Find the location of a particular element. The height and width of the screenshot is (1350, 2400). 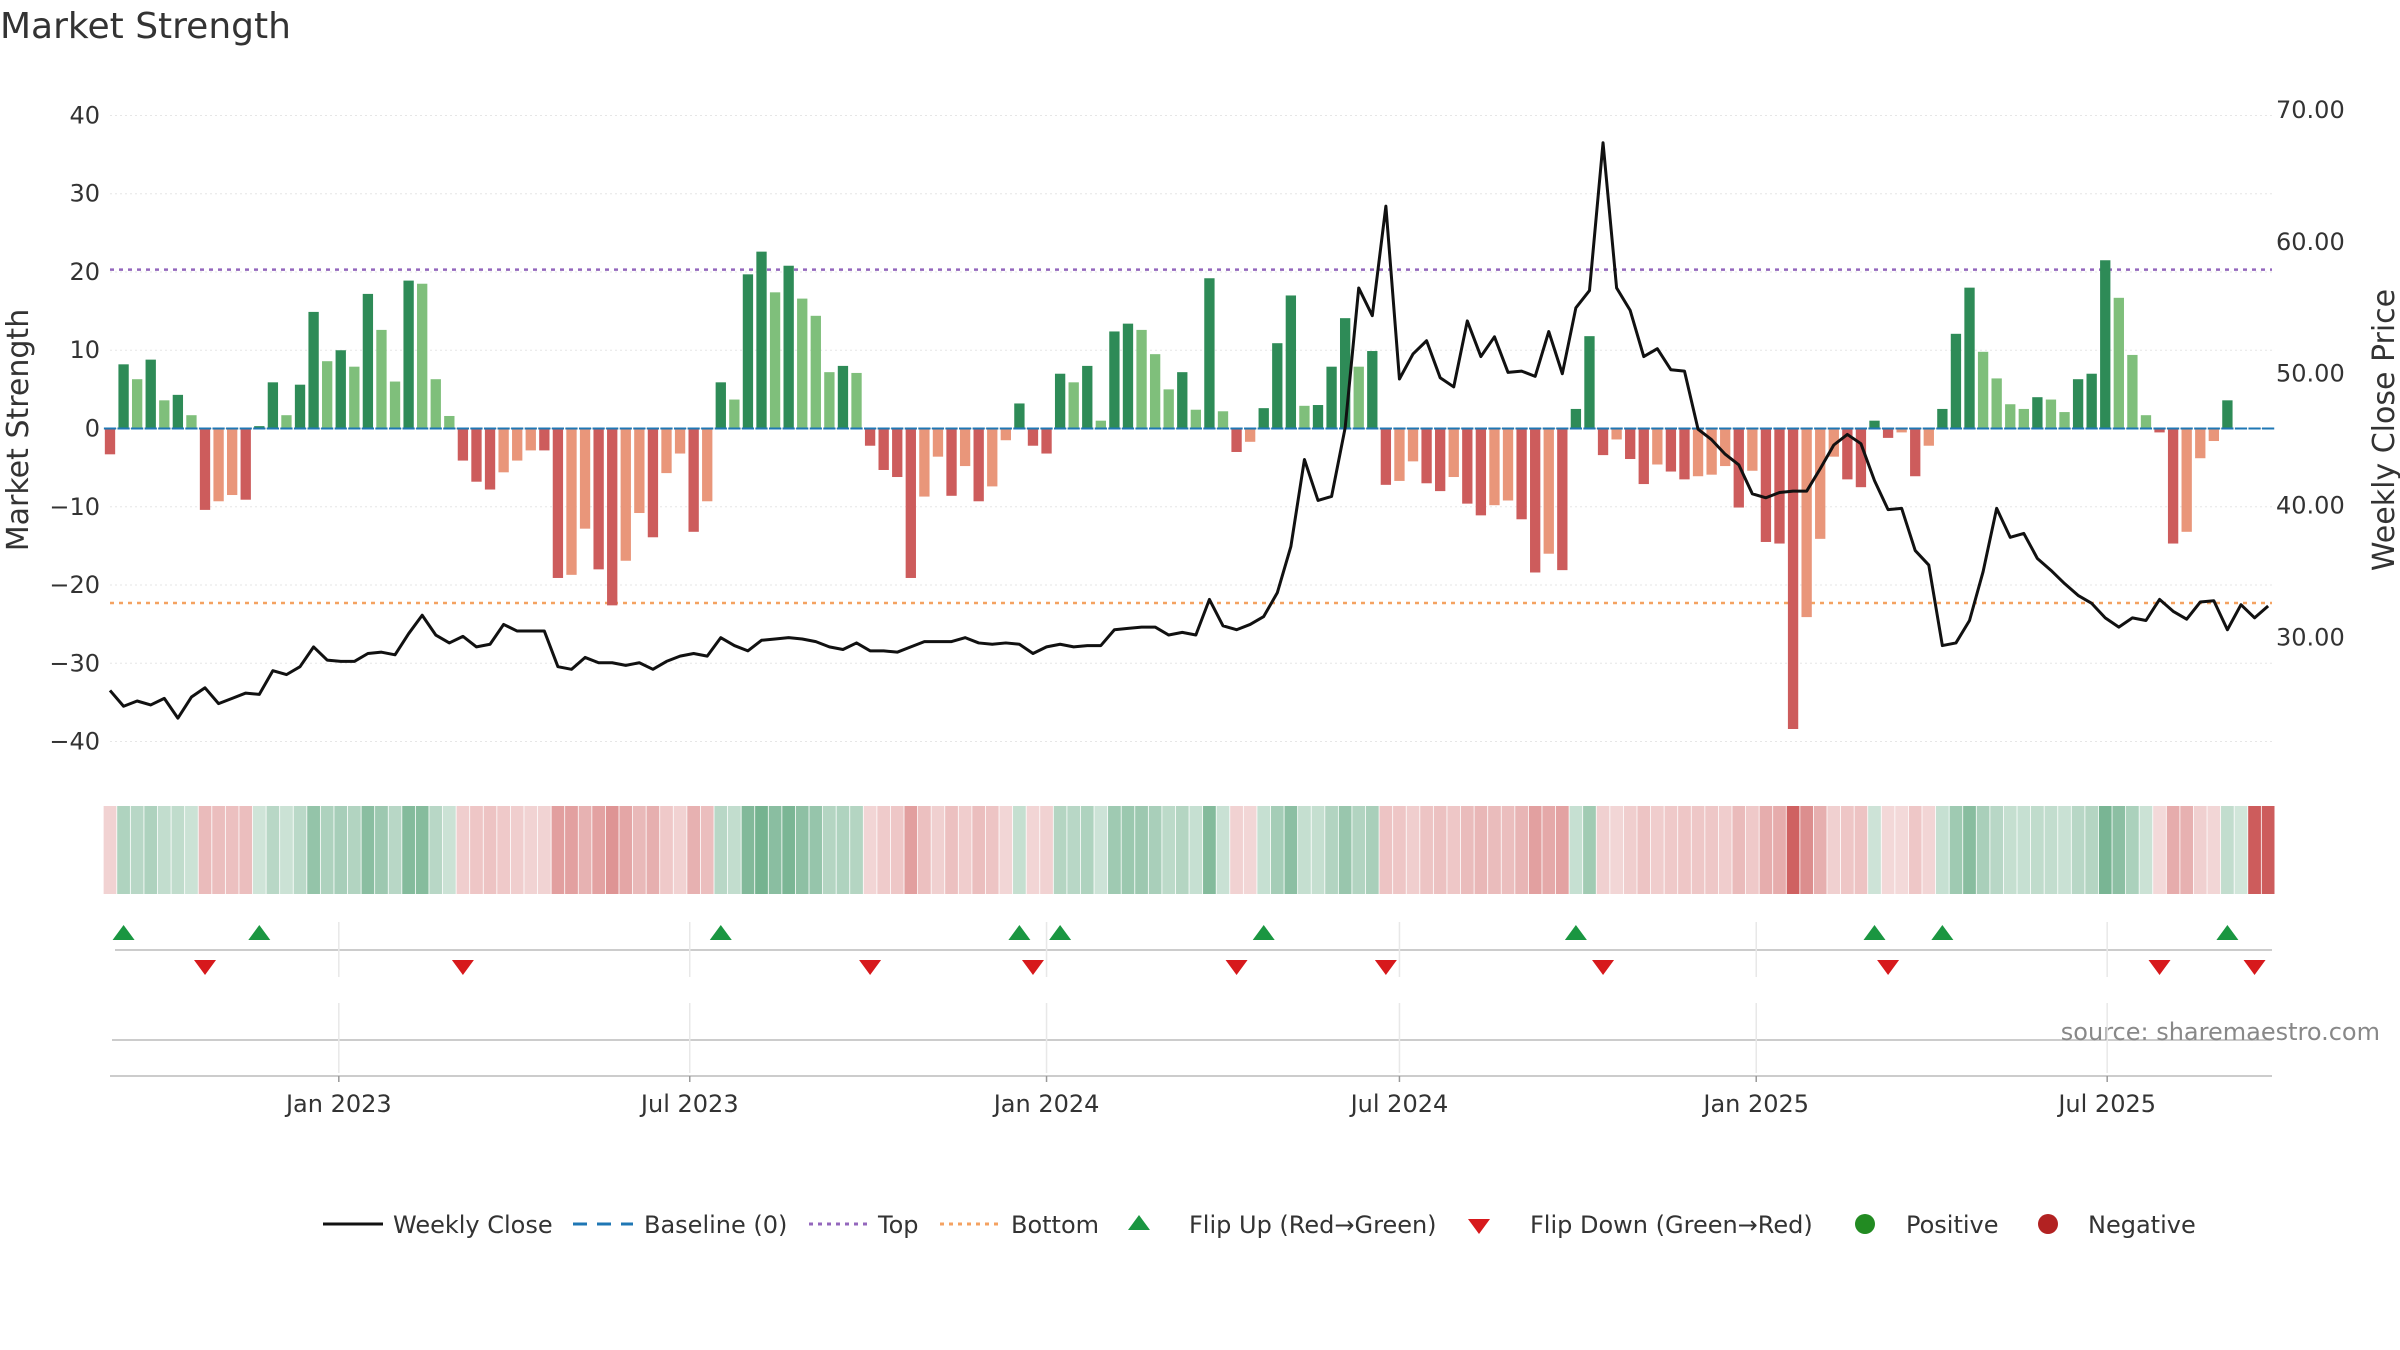

legend-flip-up-icon is located at coordinates (1139, 1222).